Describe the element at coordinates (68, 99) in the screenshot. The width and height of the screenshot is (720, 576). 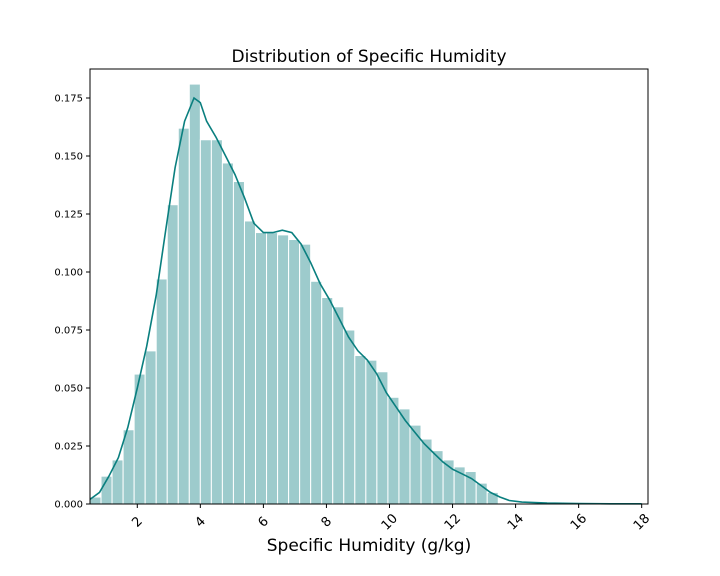
I see `y-tick-label: 0.175` at that location.